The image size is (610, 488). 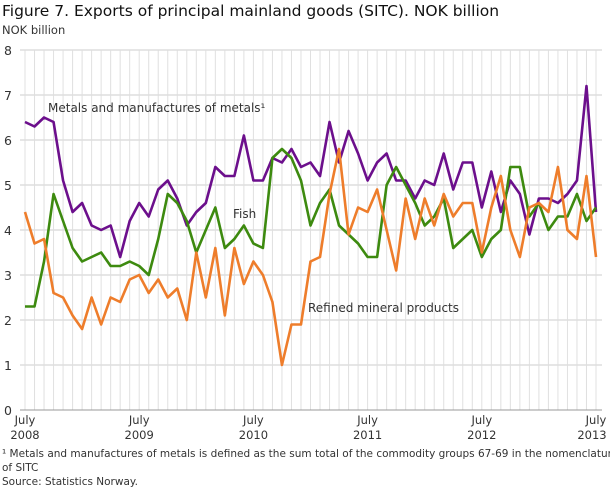 I want to click on y-tick-label: 1, so click(x=8, y=365).